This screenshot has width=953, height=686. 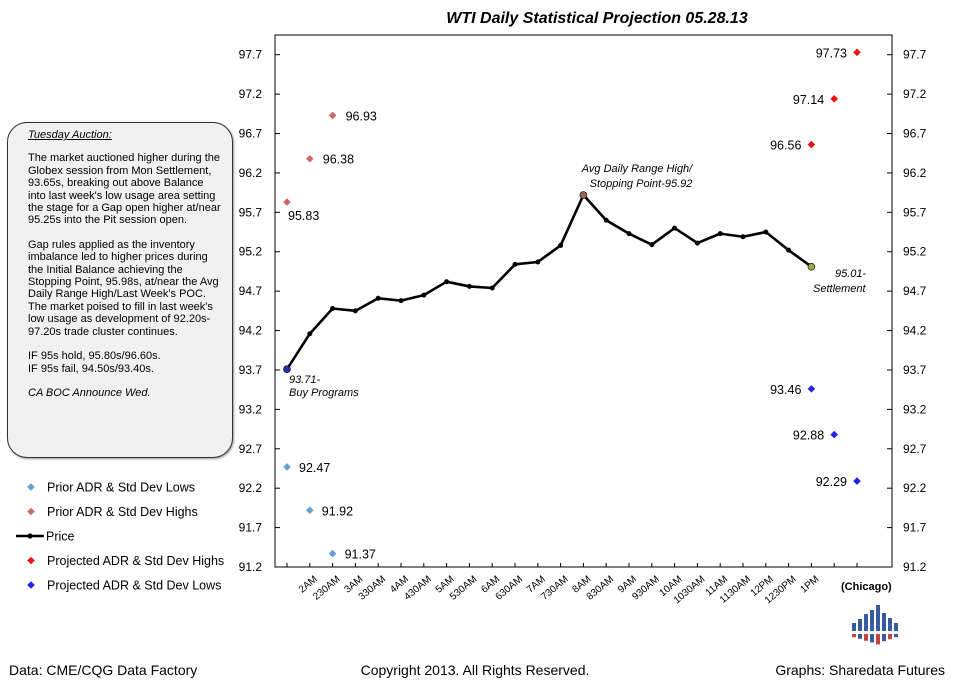 What do you see at coordinates (840, 289) in the screenshot?
I see `annotation-settle-line2: Settlement` at bounding box center [840, 289].